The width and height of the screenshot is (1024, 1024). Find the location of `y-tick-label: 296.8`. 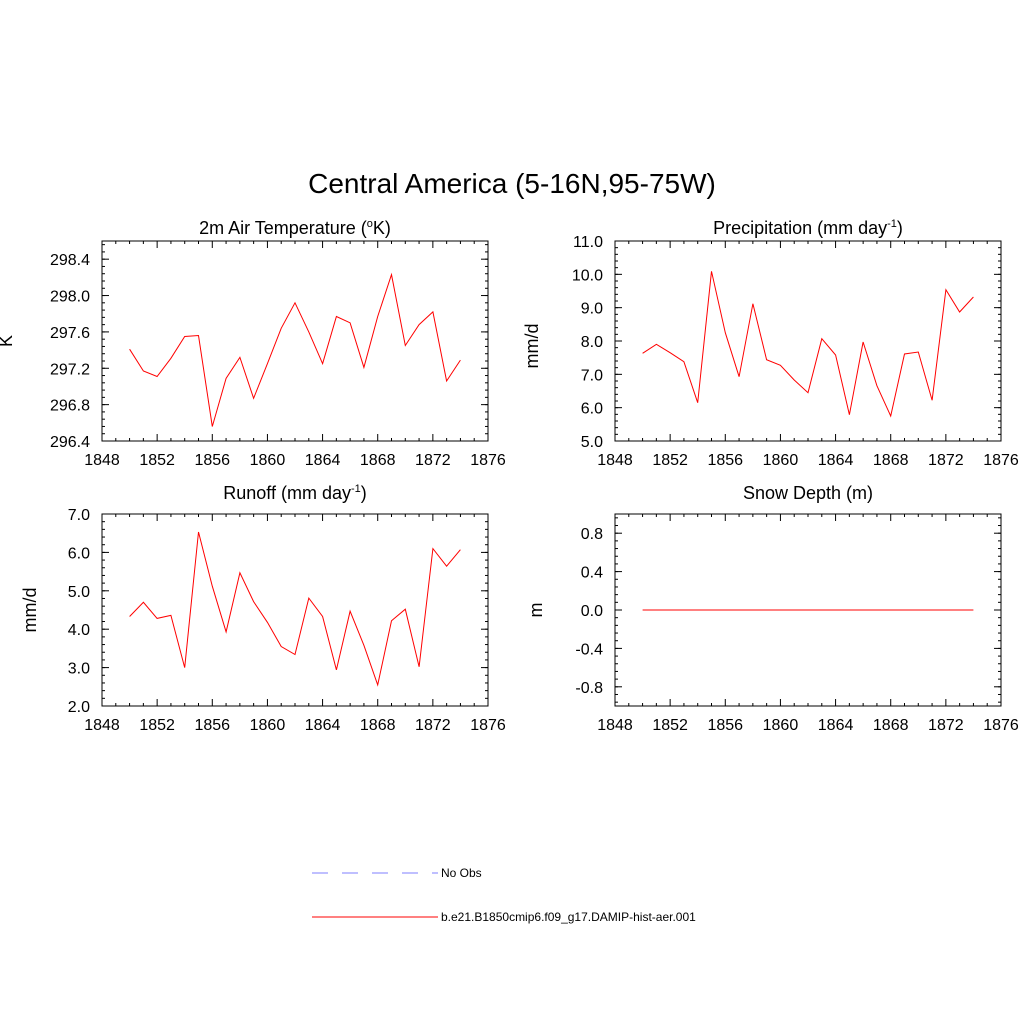

y-tick-label: 296.8 is located at coordinates (70, 406).